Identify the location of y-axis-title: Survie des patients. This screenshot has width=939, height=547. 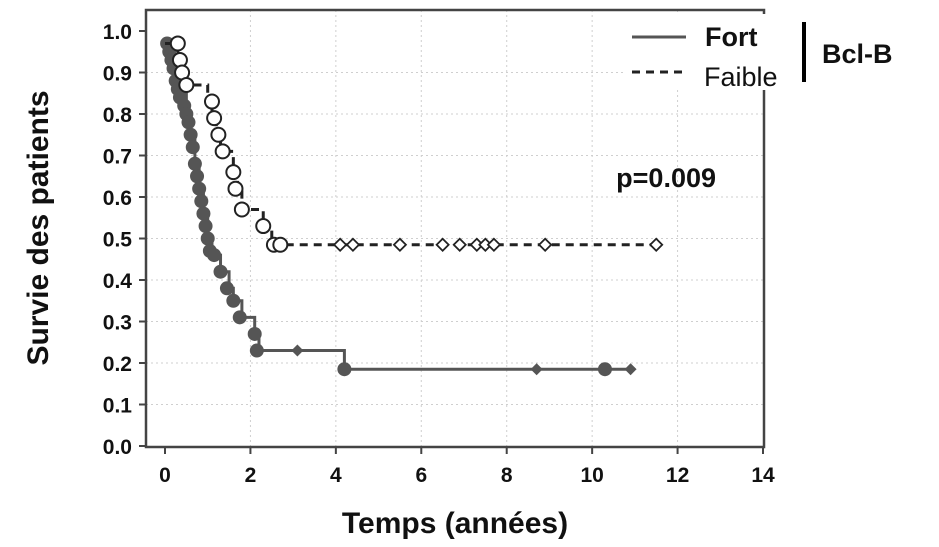
(38, 227).